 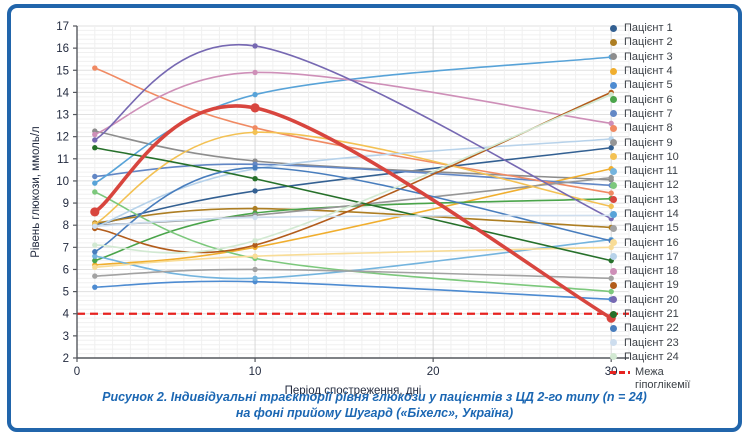 What do you see at coordinates (651, 271) in the screenshot?
I see `legend-item-label: Пацієнт 18` at bounding box center [651, 271].